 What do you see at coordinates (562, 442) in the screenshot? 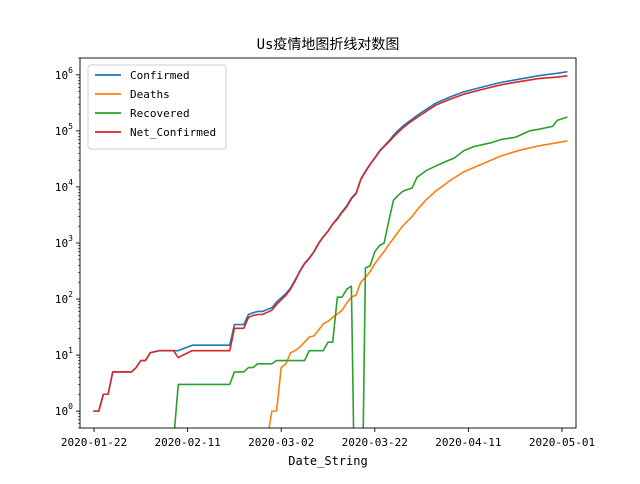
I see `x-tick-label: 2020-05-01` at bounding box center [562, 442].